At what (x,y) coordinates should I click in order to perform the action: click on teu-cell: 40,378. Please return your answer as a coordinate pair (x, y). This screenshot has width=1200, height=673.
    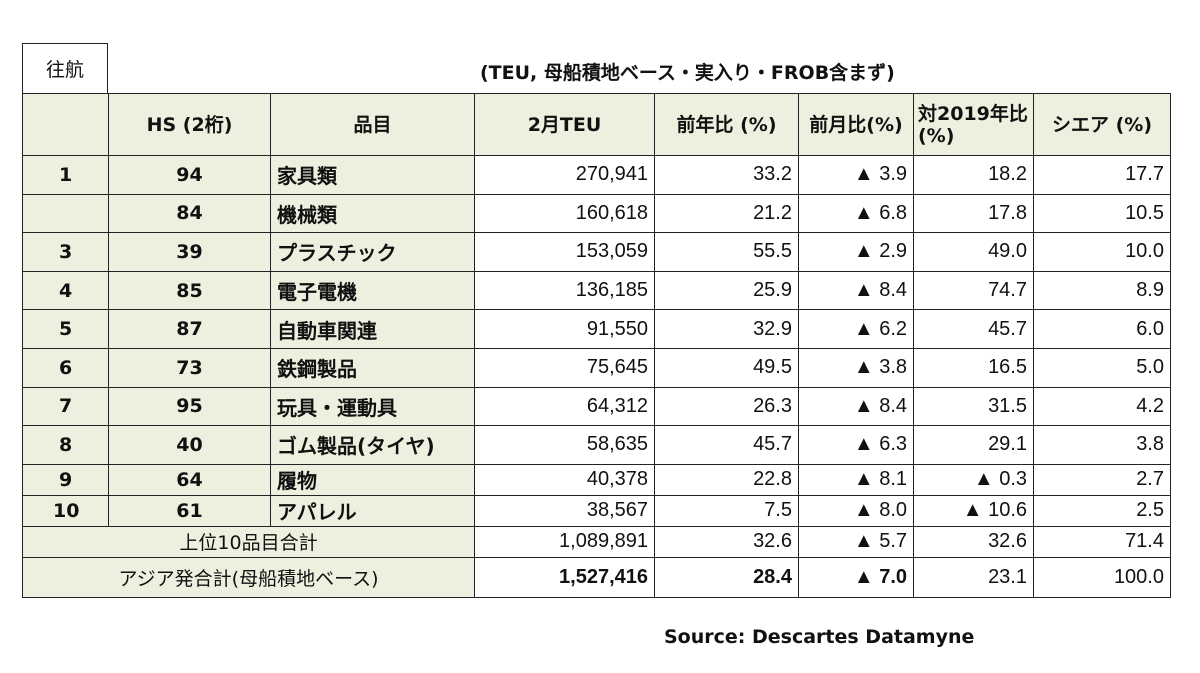
    Looking at the image, I should click on (564, 479).